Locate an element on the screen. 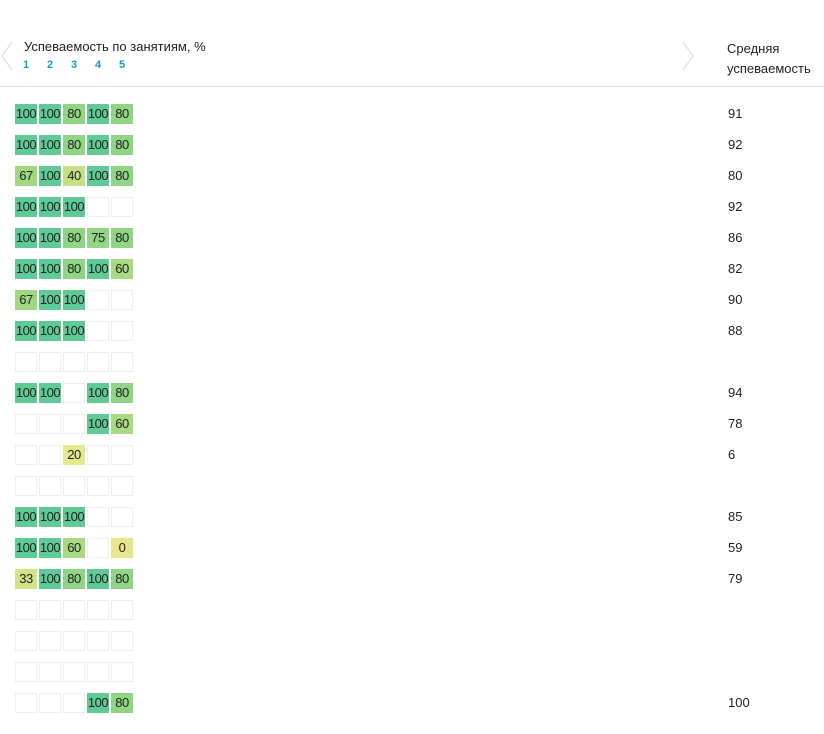  average-header-line2: успеваемость is located at coordinates (769, 68).